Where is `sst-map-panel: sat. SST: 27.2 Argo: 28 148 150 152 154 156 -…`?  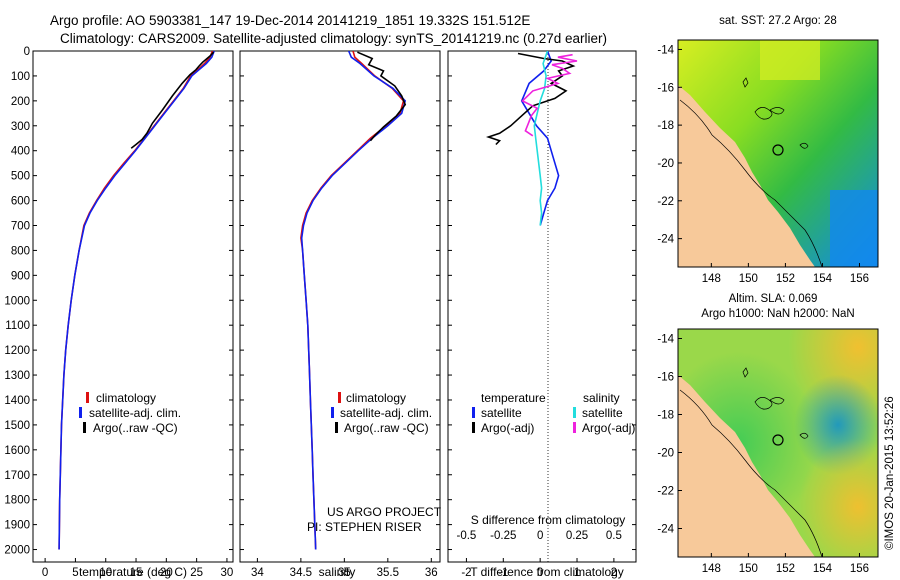 sst-map-panel: sat. SST: 27.2 Argo: 28 148 150 152 154 156 -… is located at coordinates (768, 150).